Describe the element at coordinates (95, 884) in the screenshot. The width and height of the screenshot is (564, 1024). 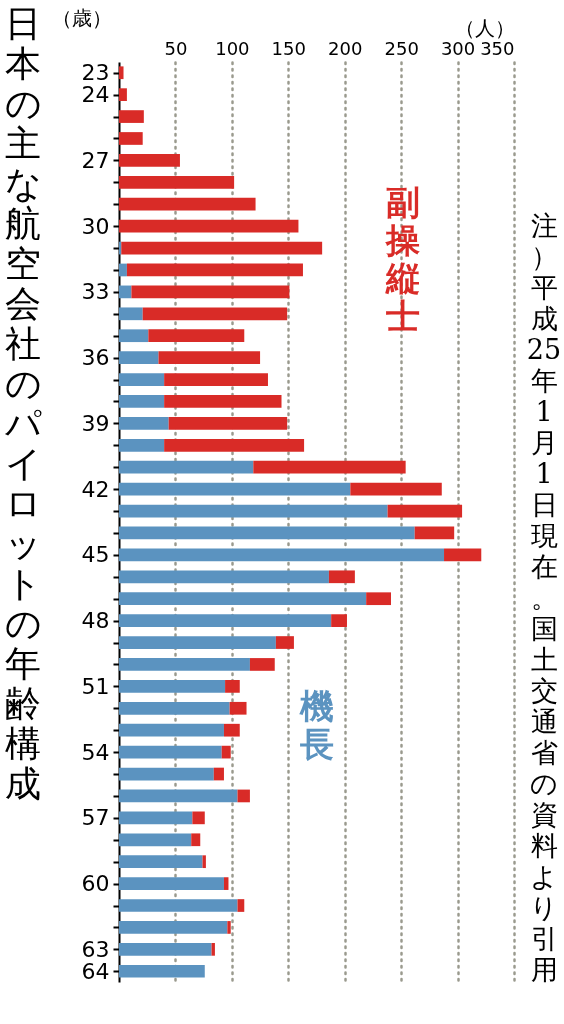
I see `y-tick-label: 60` at that location.